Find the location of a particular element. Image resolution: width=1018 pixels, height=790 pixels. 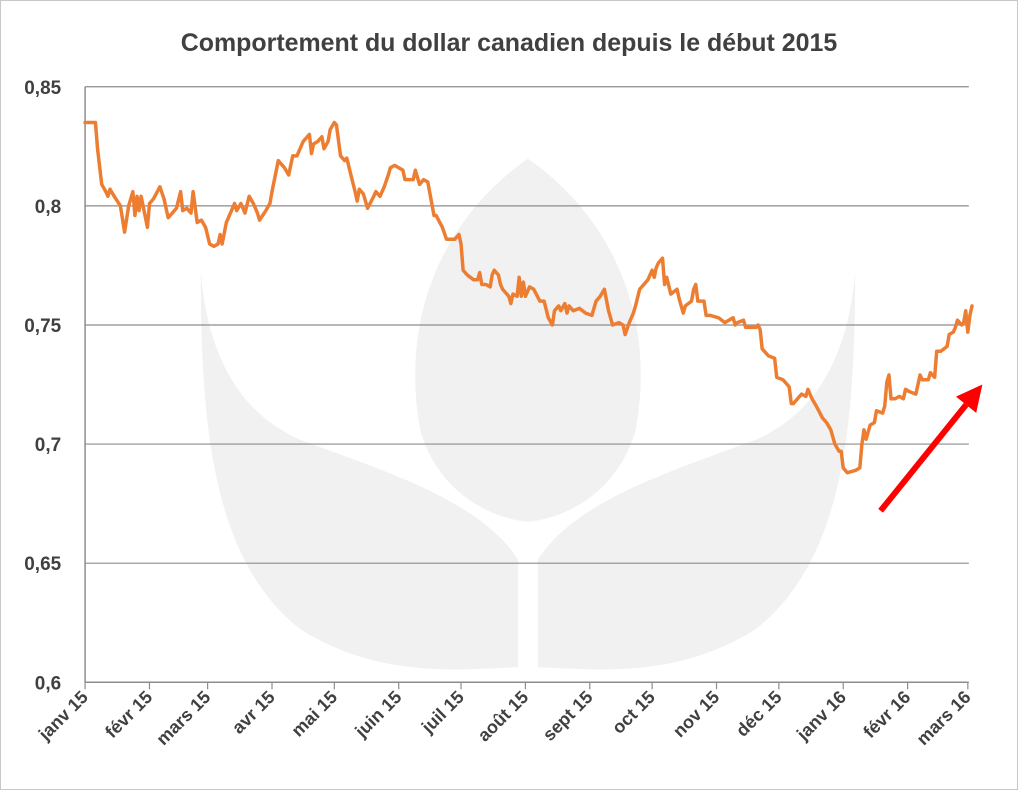

annotations is located at coordinates (930, 448).